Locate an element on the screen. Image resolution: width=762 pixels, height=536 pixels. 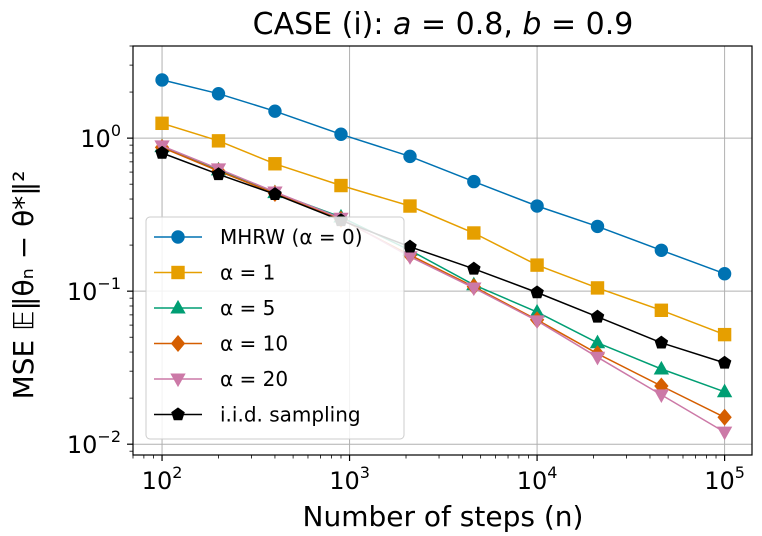
chart-title: CASE (i): a = 0.8, b = 0.9 is located at coordinates (443, 24).